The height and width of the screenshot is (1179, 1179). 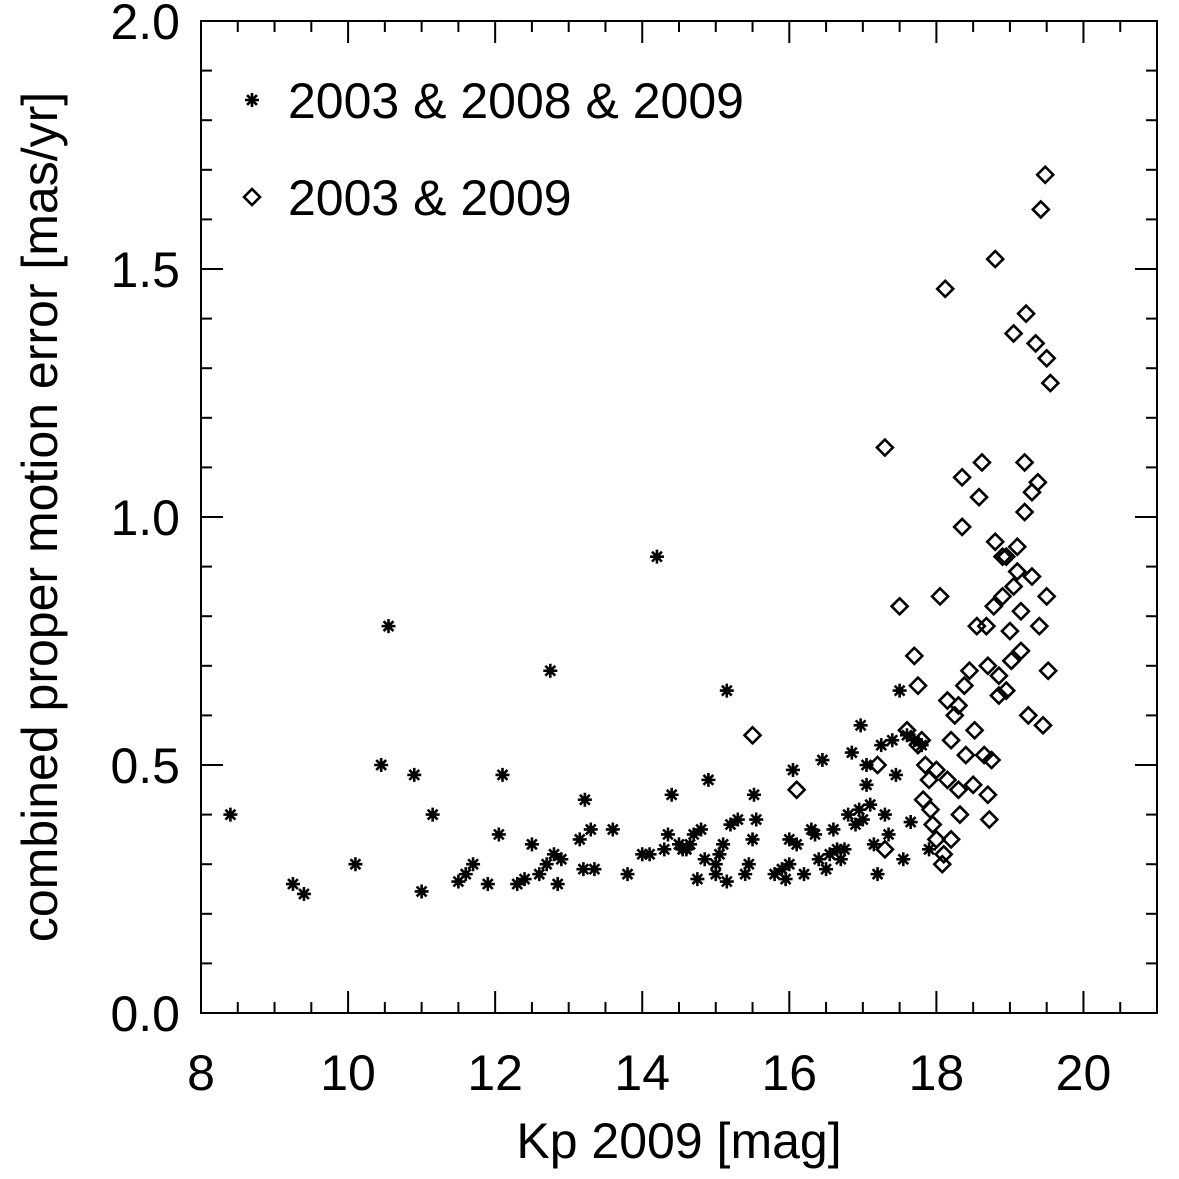 I want to click on x-tick-label: 18, so click(x=937, y=1073).